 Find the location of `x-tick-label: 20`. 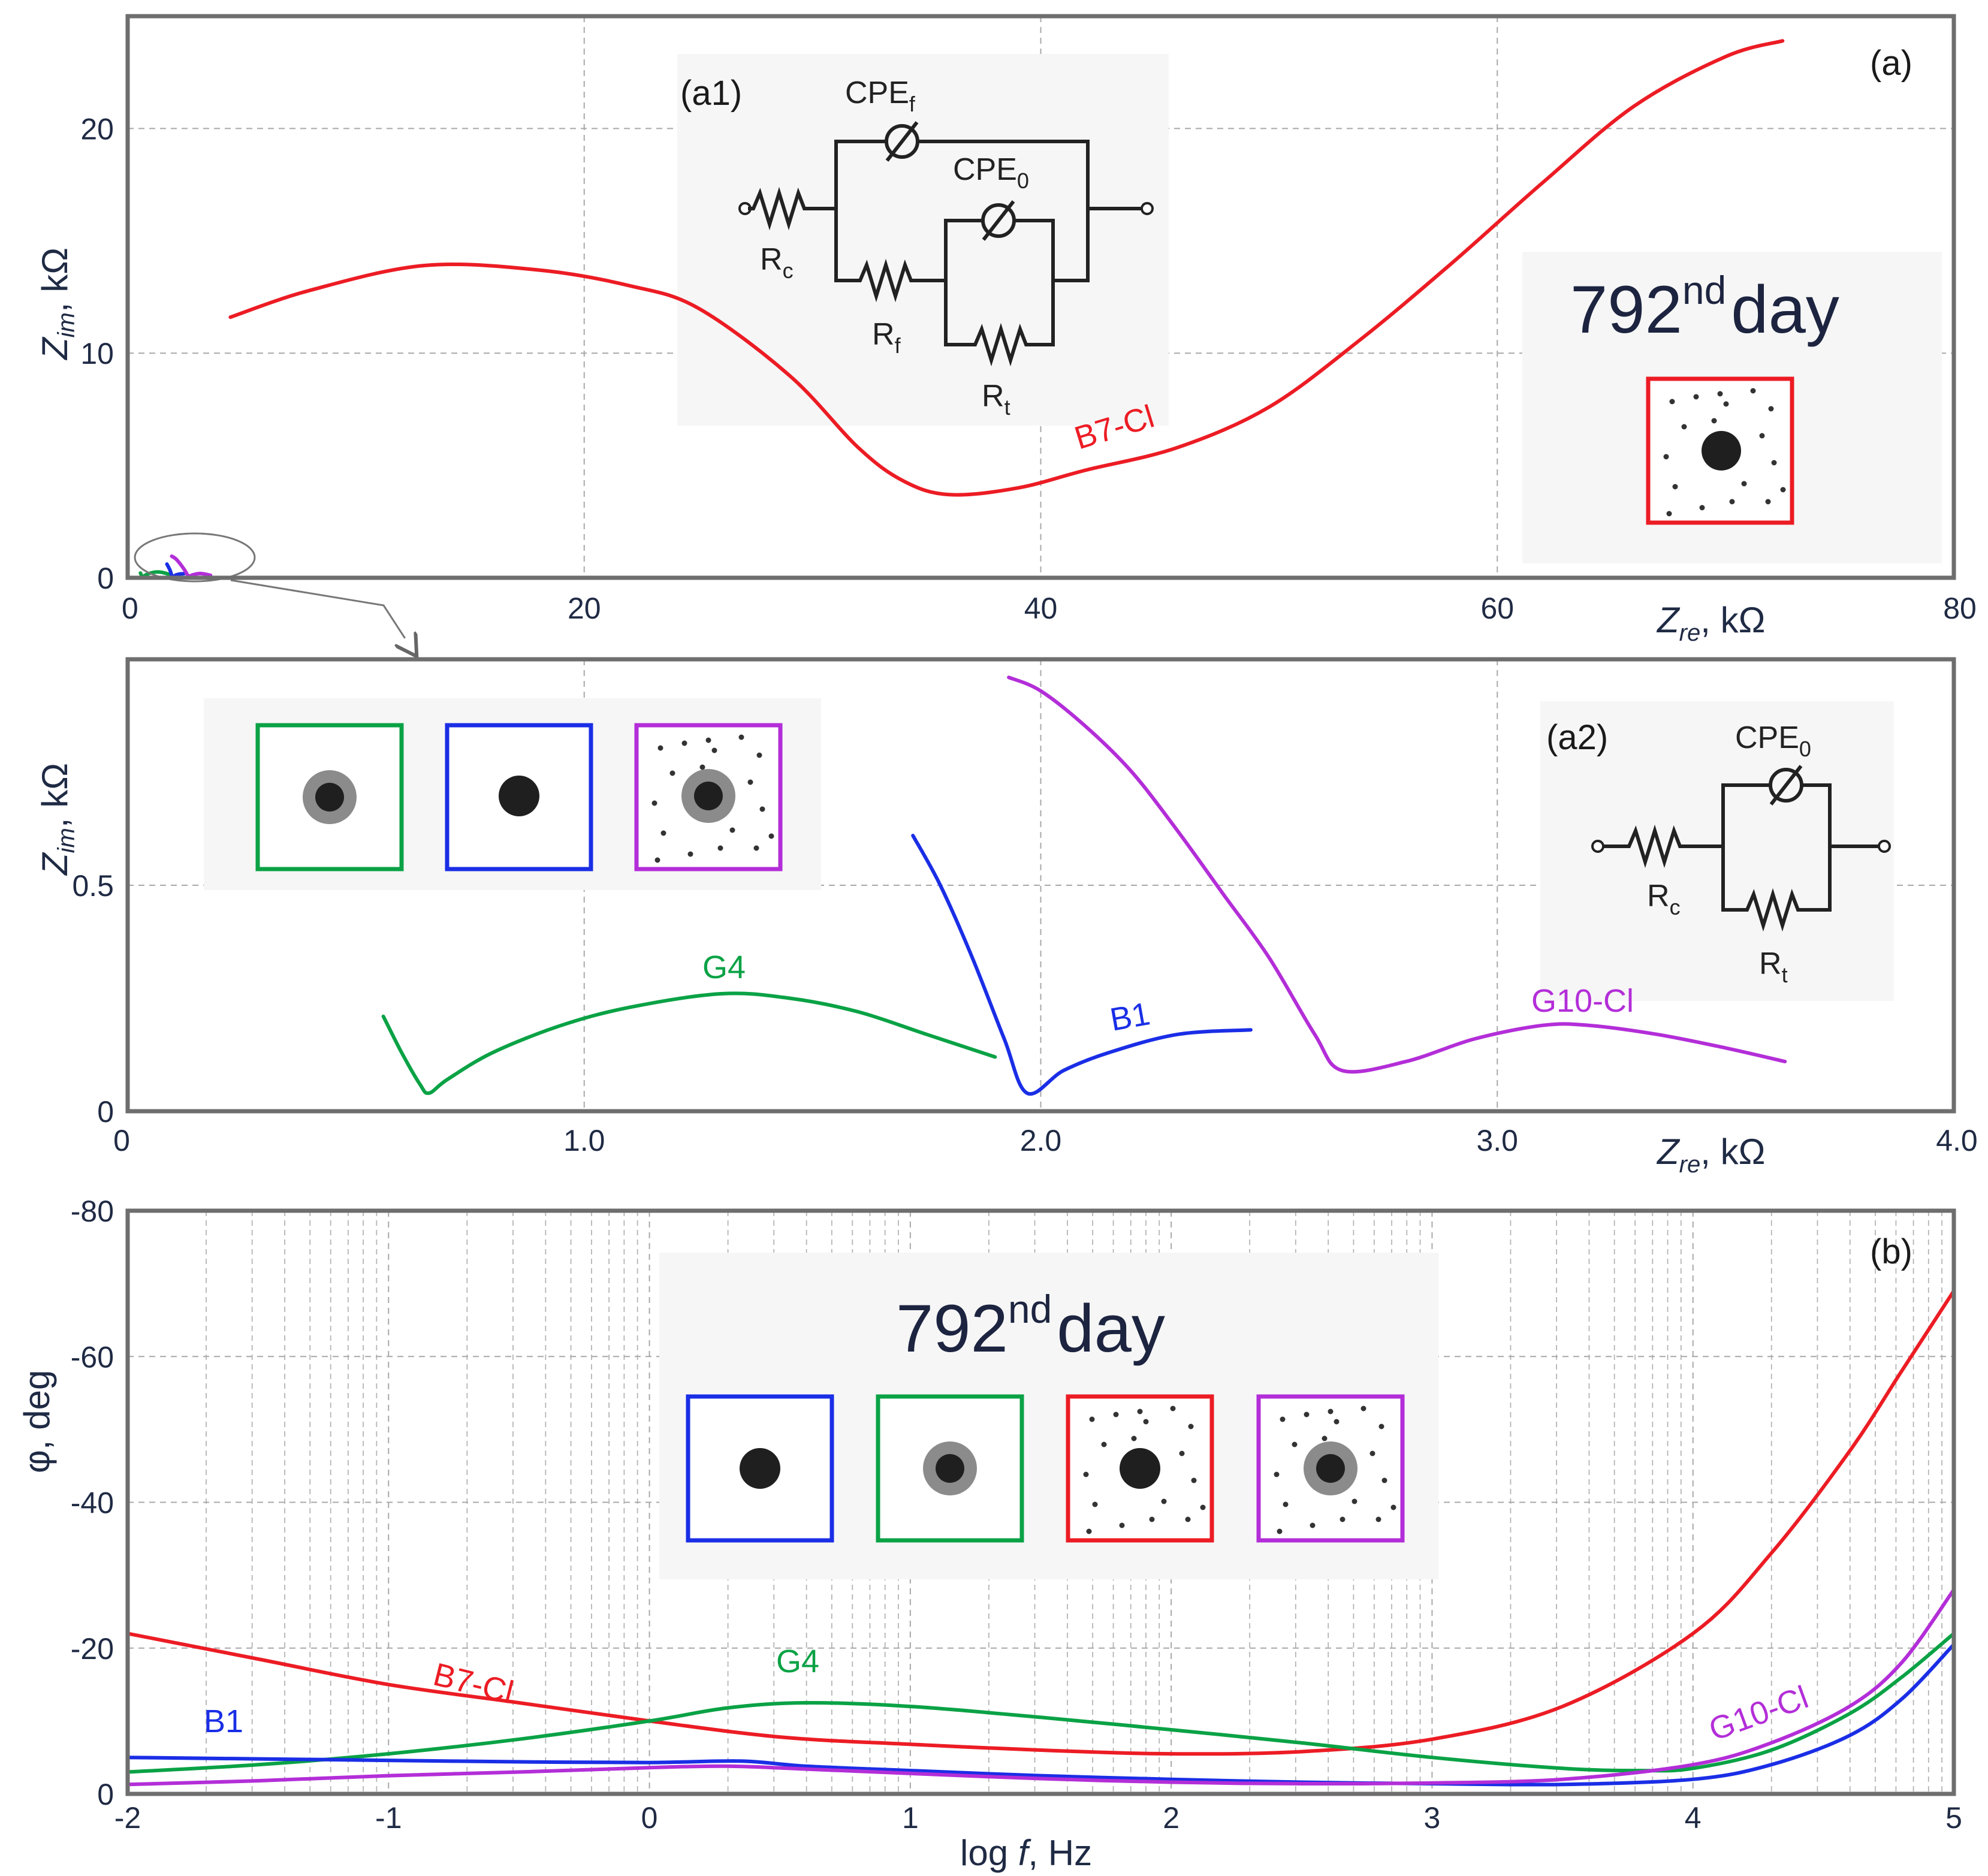

x-tick-label: 20 is located at coordinates (585, 608).